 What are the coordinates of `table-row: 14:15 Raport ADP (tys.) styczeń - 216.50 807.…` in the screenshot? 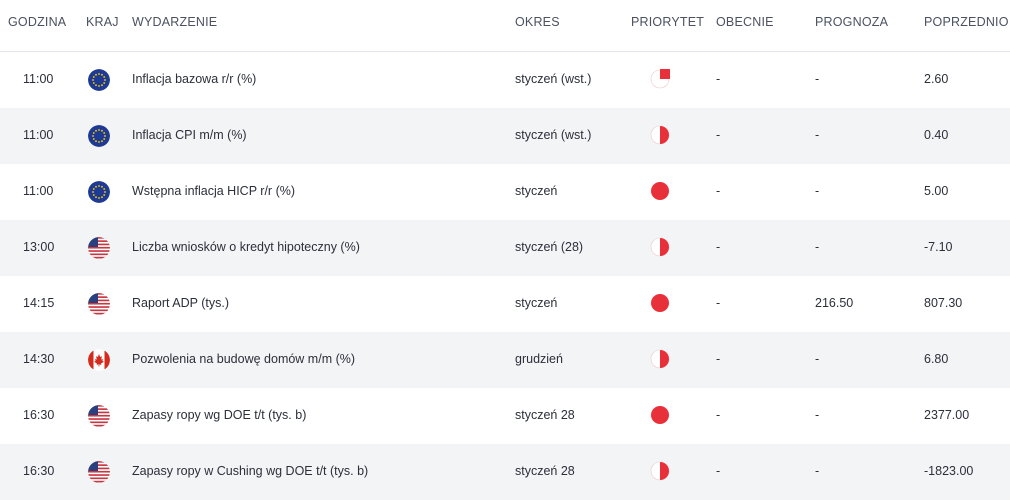 It's located at (505, 304).